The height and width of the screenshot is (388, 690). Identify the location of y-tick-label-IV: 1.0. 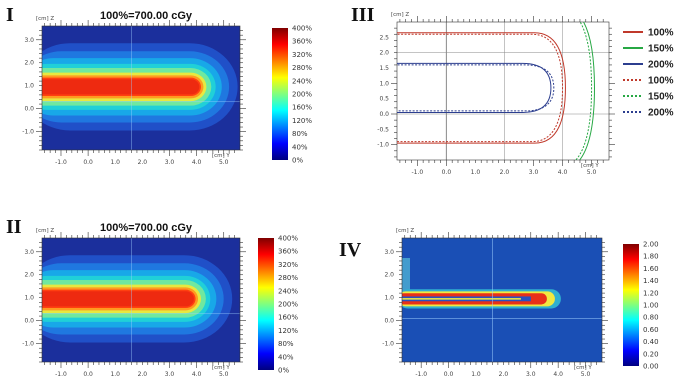
(389, 298).